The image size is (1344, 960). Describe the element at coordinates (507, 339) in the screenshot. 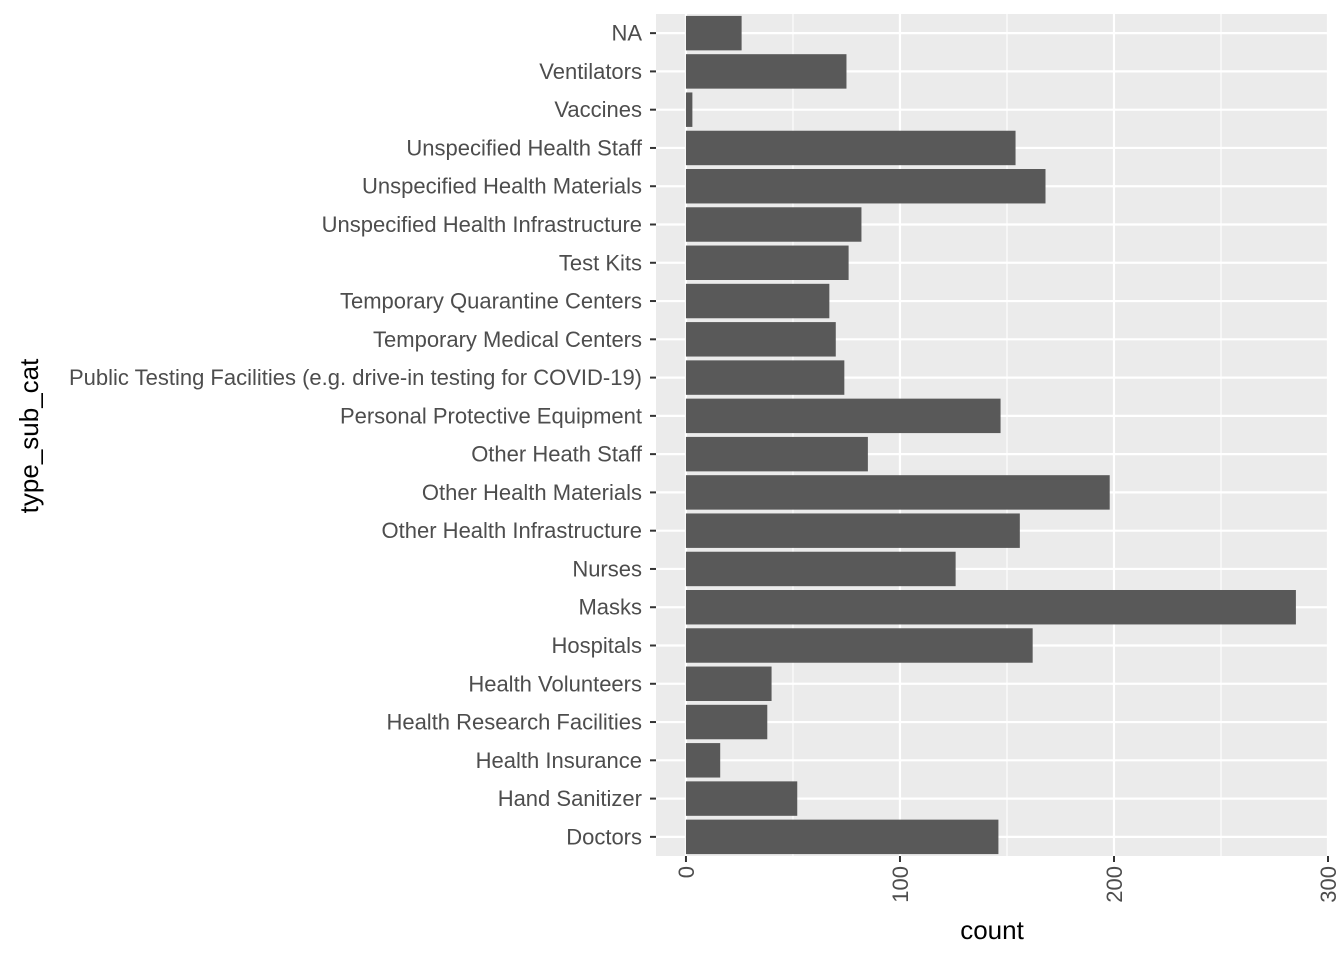

I see `category-label: Temporary Medical Centers` at that location.